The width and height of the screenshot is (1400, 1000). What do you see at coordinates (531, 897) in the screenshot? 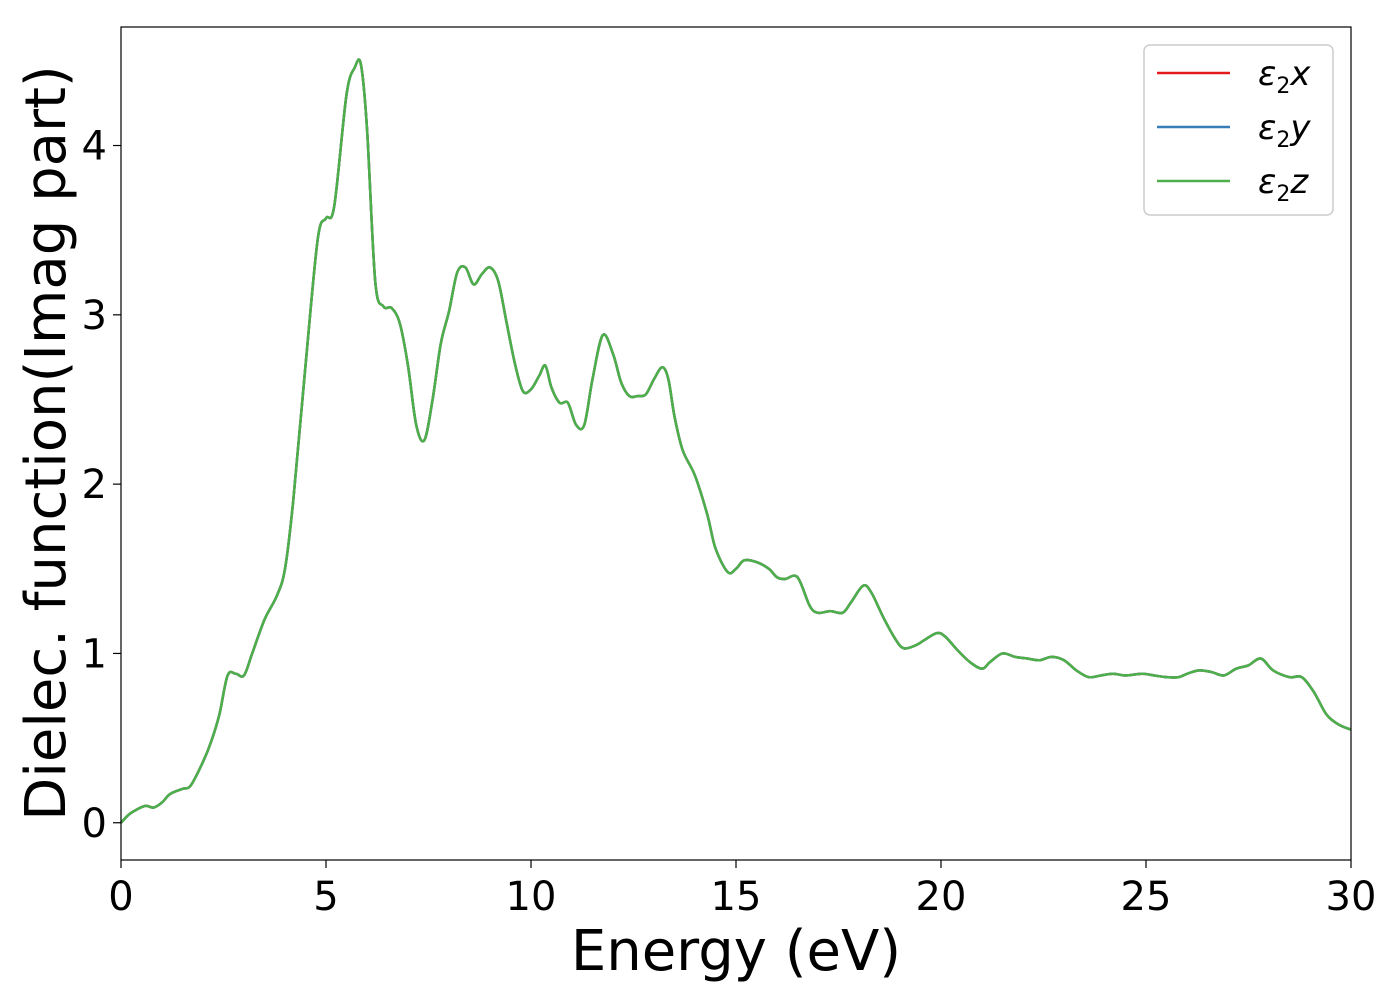
I see `x-tick-label: 10` at bounding box center [531, 897].